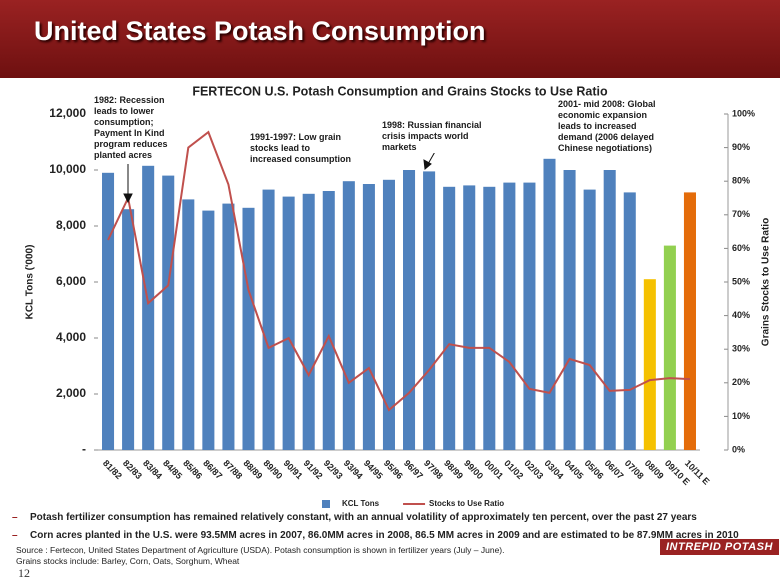  What do you see at coordinates (71, 393) in the screenshot?
I see `y-tick-label: 2,000` at bounding box center [71, 393].